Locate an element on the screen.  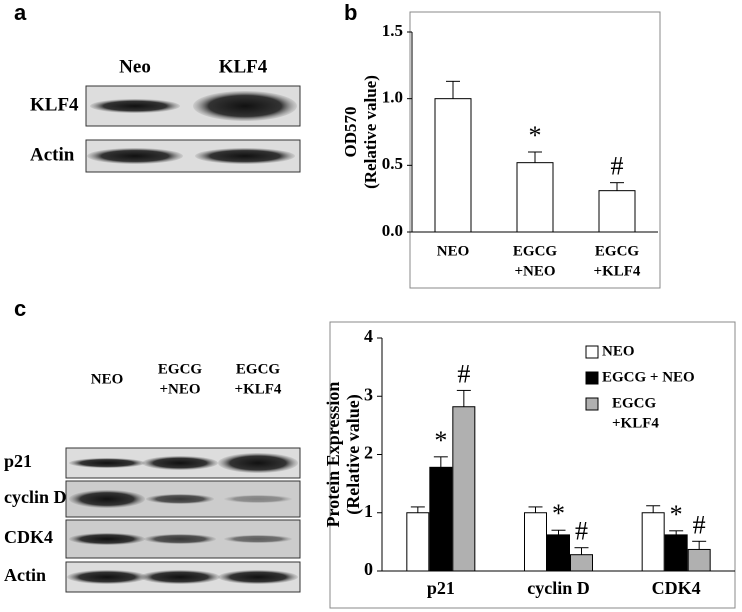
panel-label: b is located at coordinates (350, 12).